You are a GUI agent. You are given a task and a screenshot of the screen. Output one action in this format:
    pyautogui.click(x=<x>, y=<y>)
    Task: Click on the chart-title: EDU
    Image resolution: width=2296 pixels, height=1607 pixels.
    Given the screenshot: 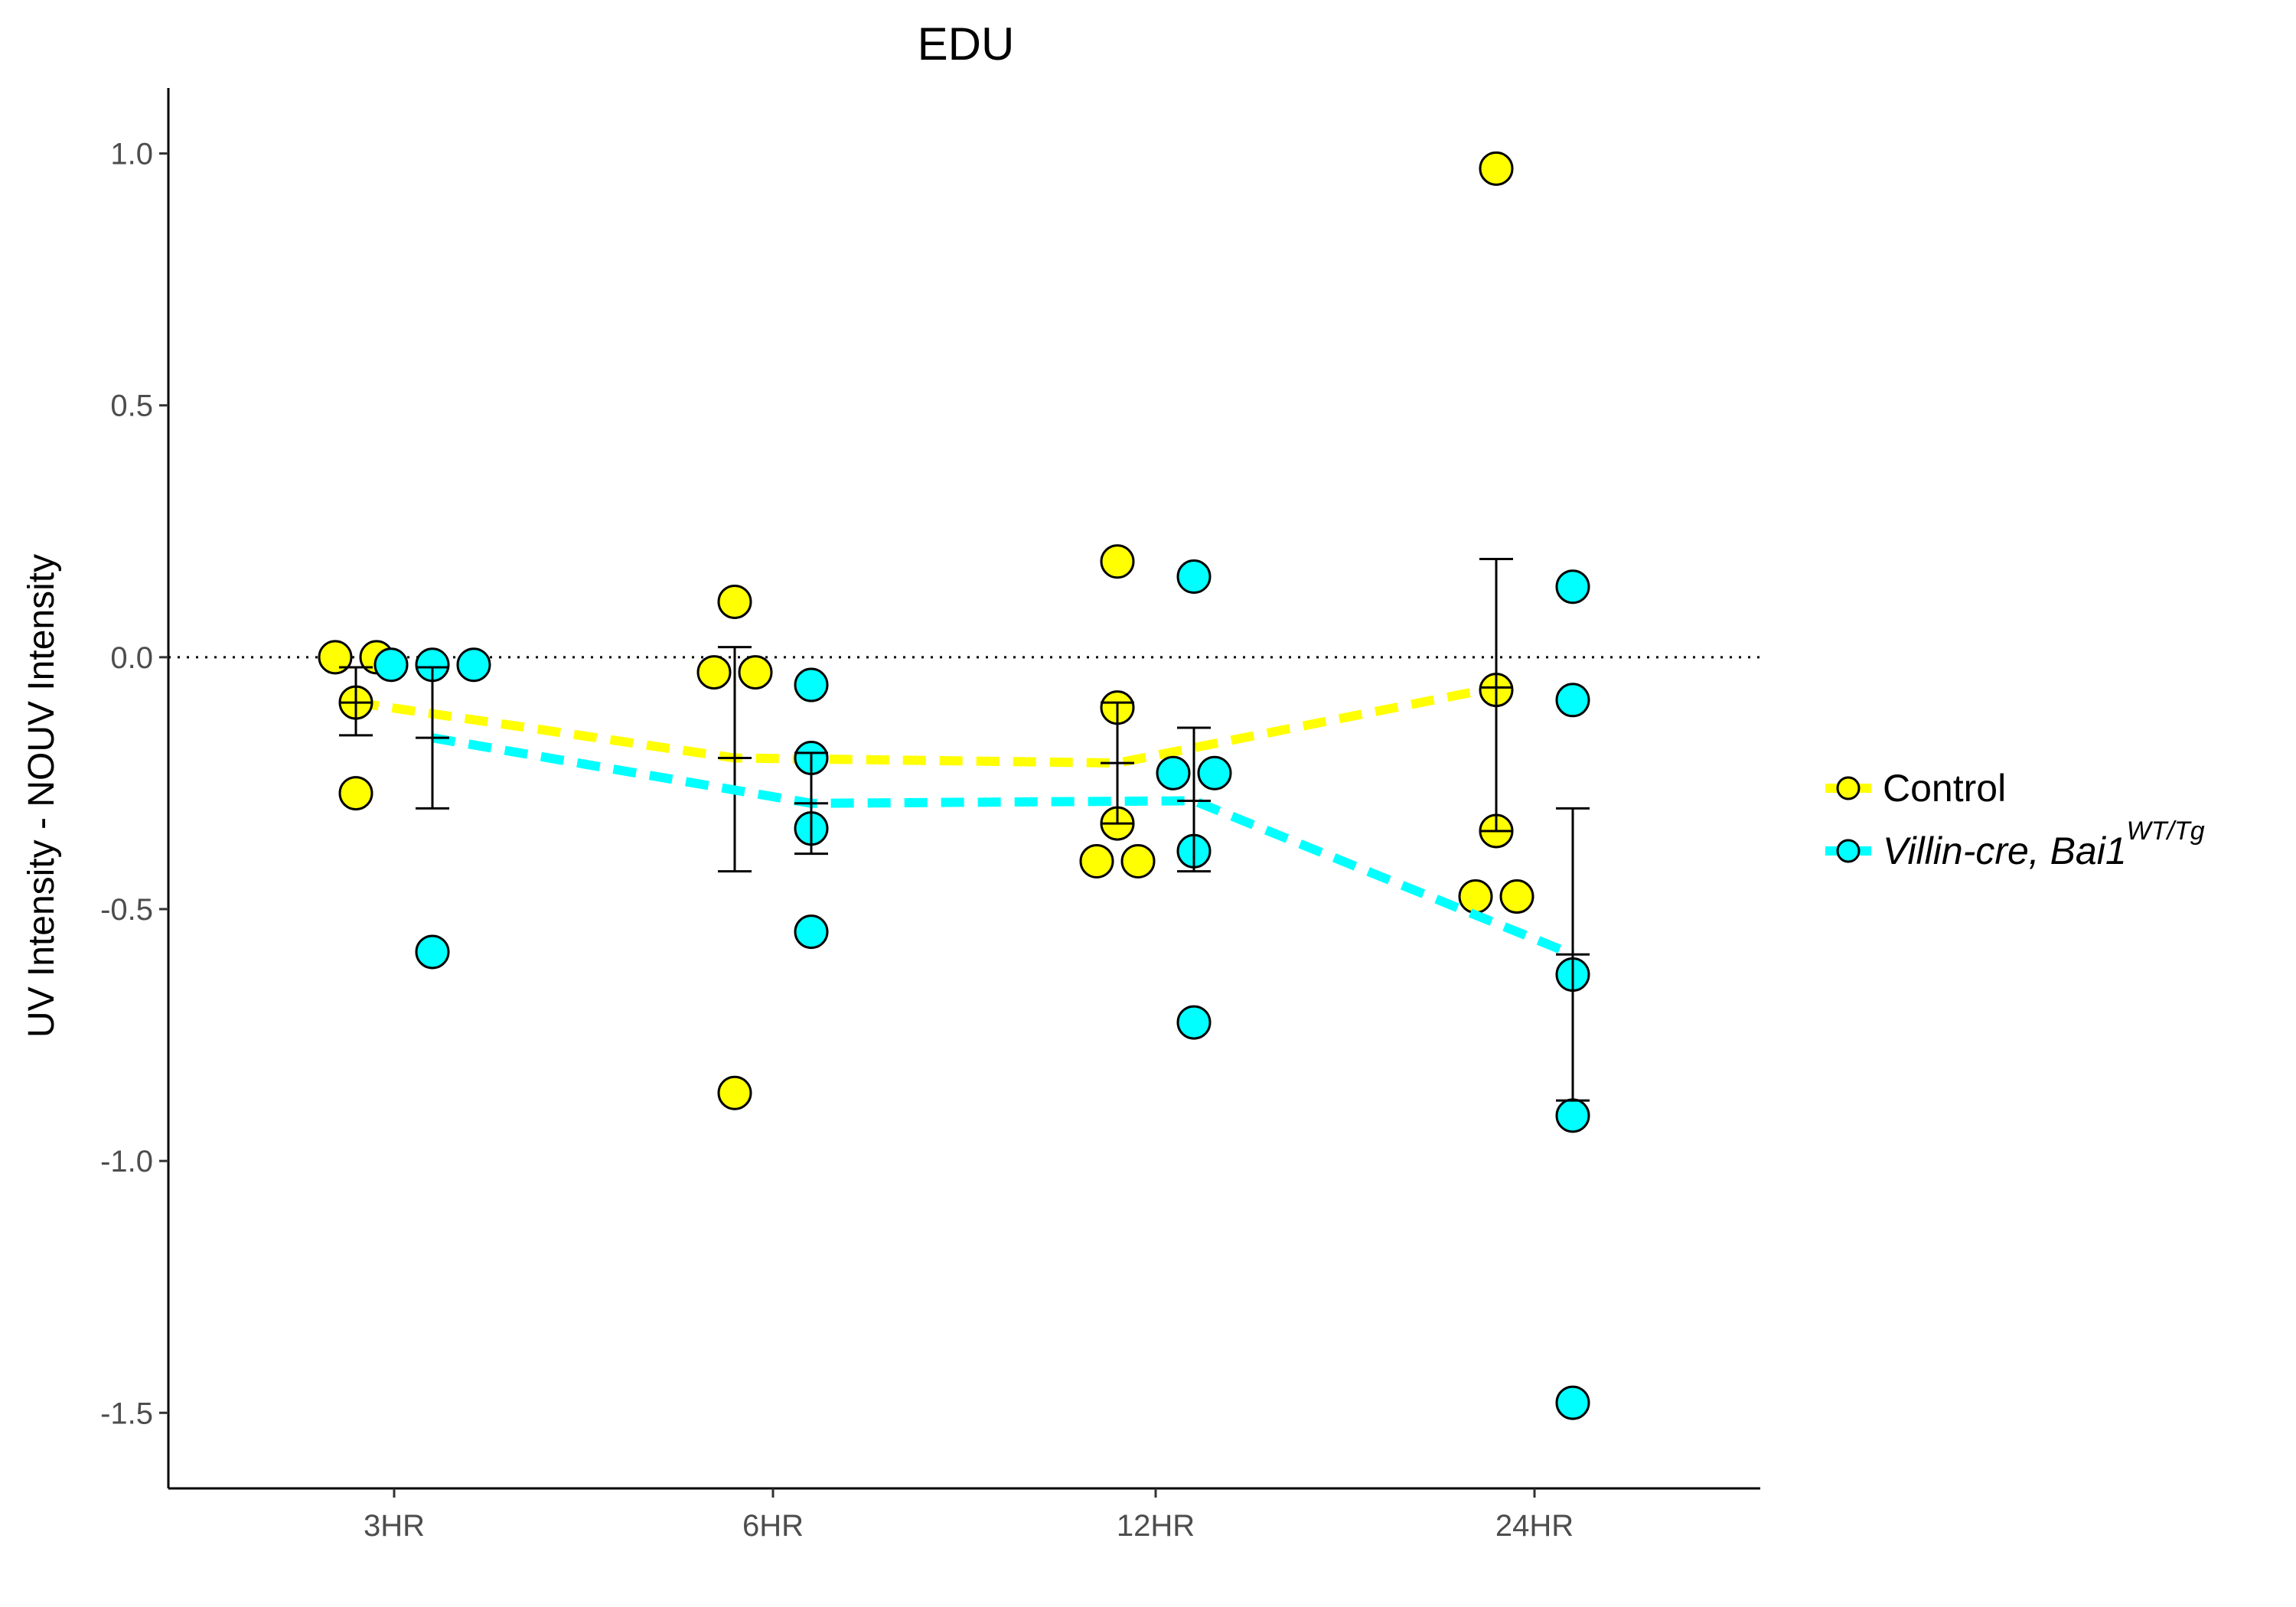 What is the action you would take?
    pyautogui.click(x=966, y=44)
    